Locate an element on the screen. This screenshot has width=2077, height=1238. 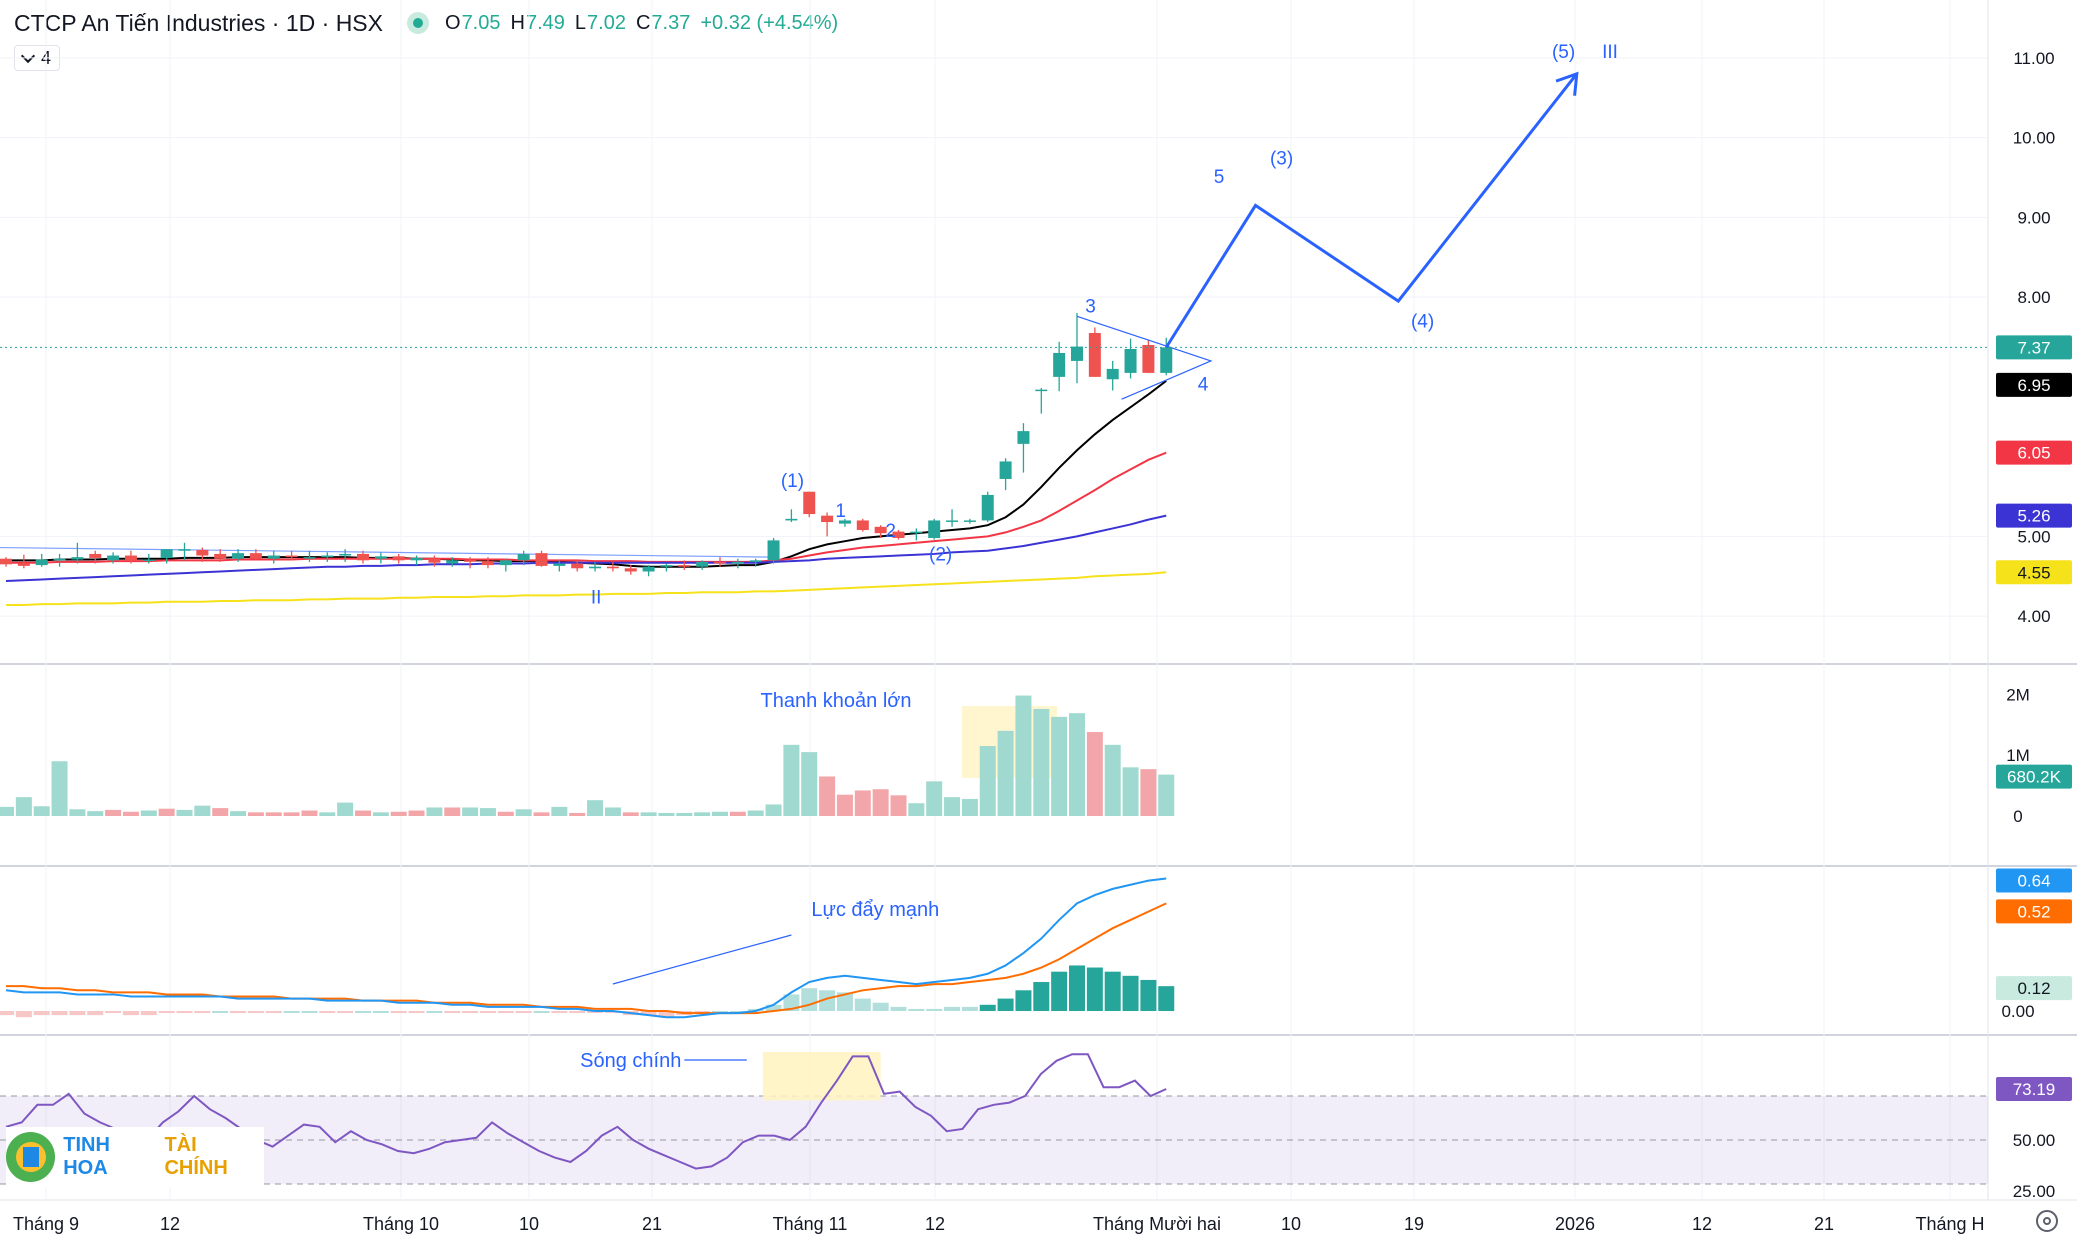
triangle-pattern is located at coordinates (1144, 357).